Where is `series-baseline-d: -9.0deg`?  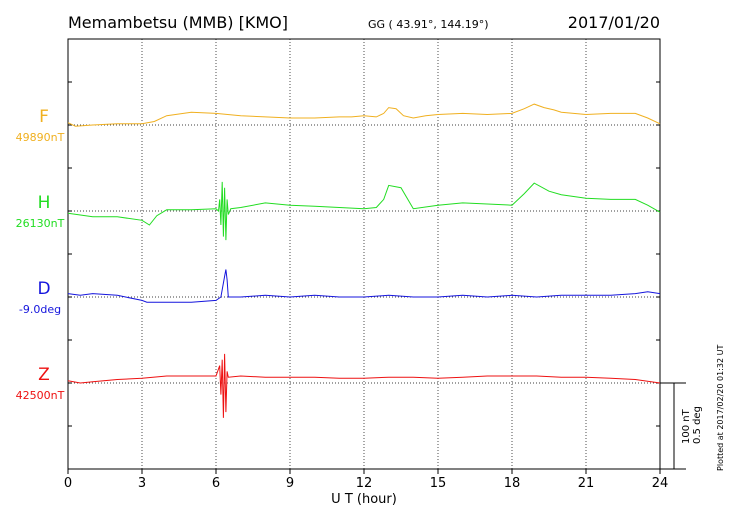 series-baseline-d: -9.0deg is located at coordinates (40, 309).